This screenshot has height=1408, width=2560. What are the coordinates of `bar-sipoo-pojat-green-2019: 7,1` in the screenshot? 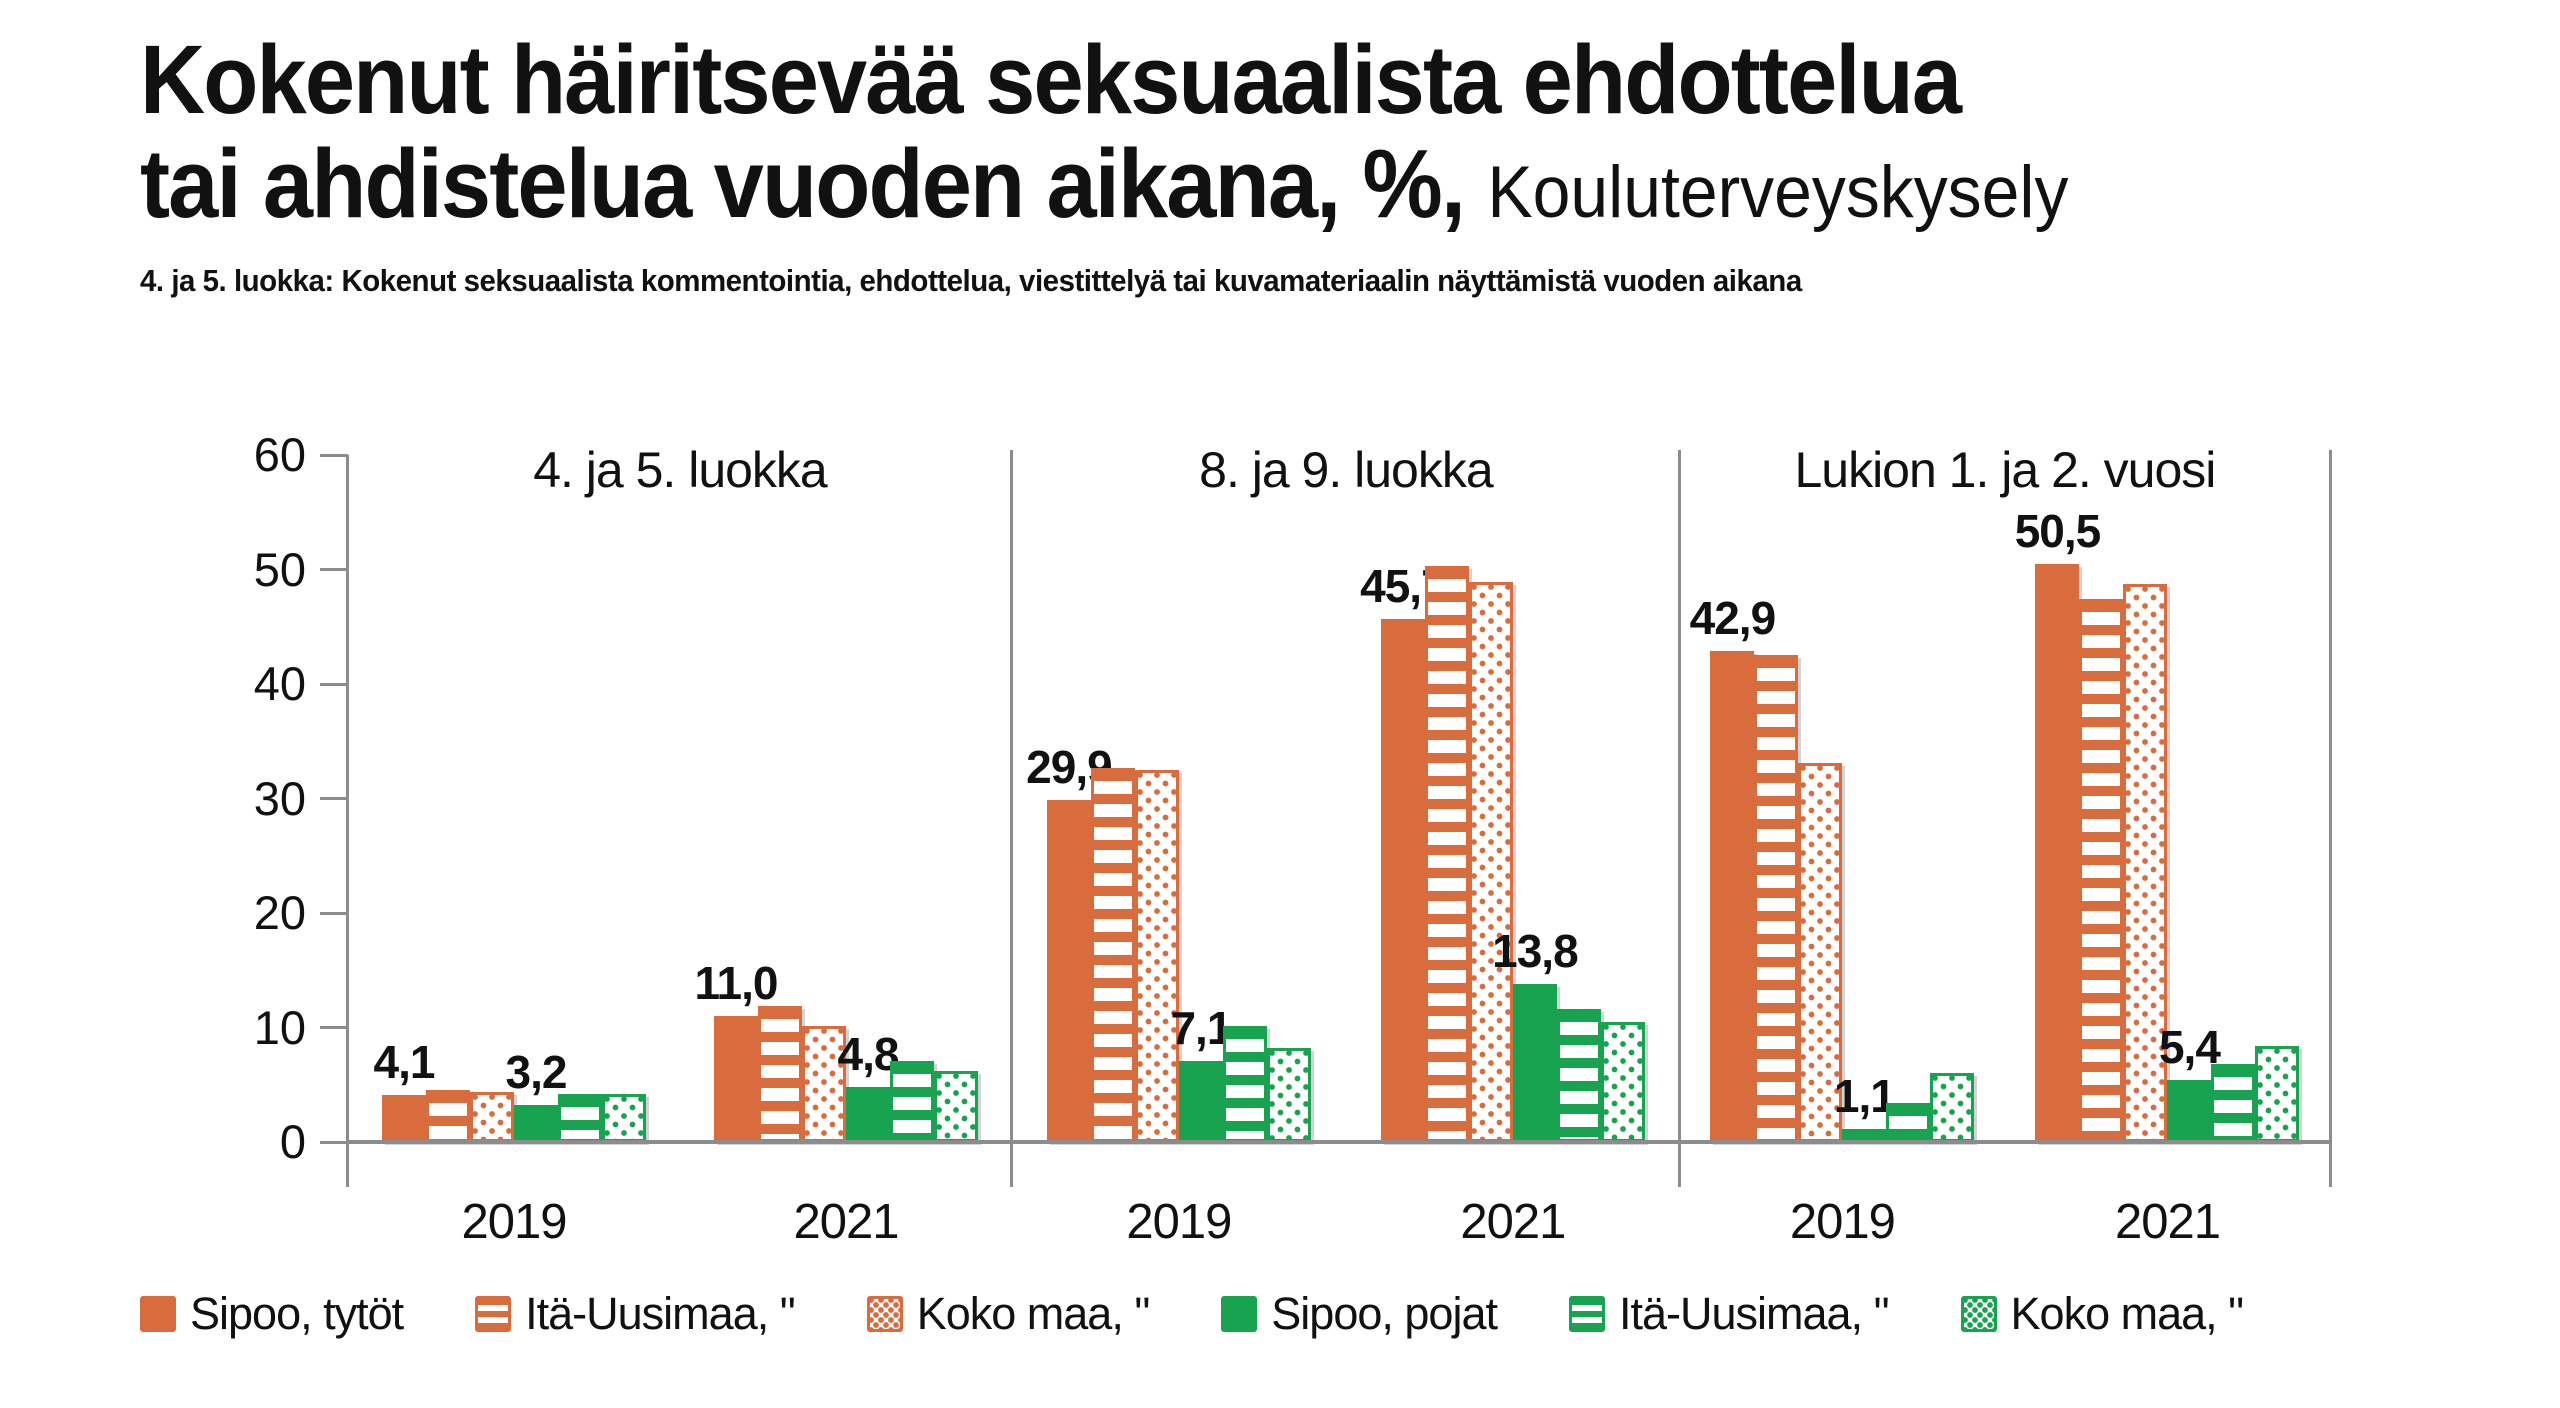 It's located at (1201, 1072).